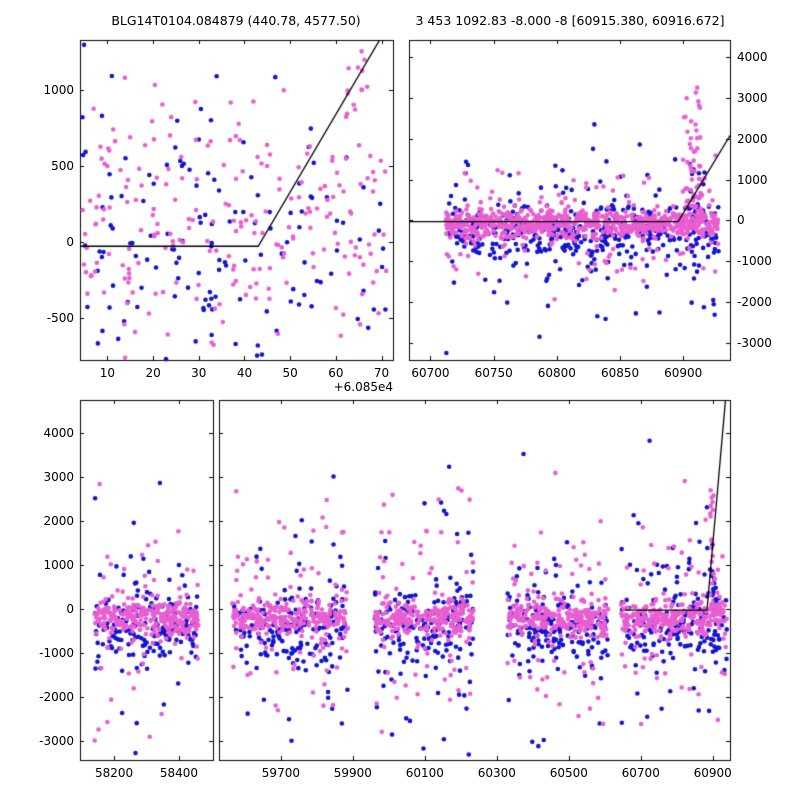 This screenshot has height=800, width=800. Describe the element at coordinates (280, 773) in the screenshot. I see `x-tick-label: 59700` at that location.